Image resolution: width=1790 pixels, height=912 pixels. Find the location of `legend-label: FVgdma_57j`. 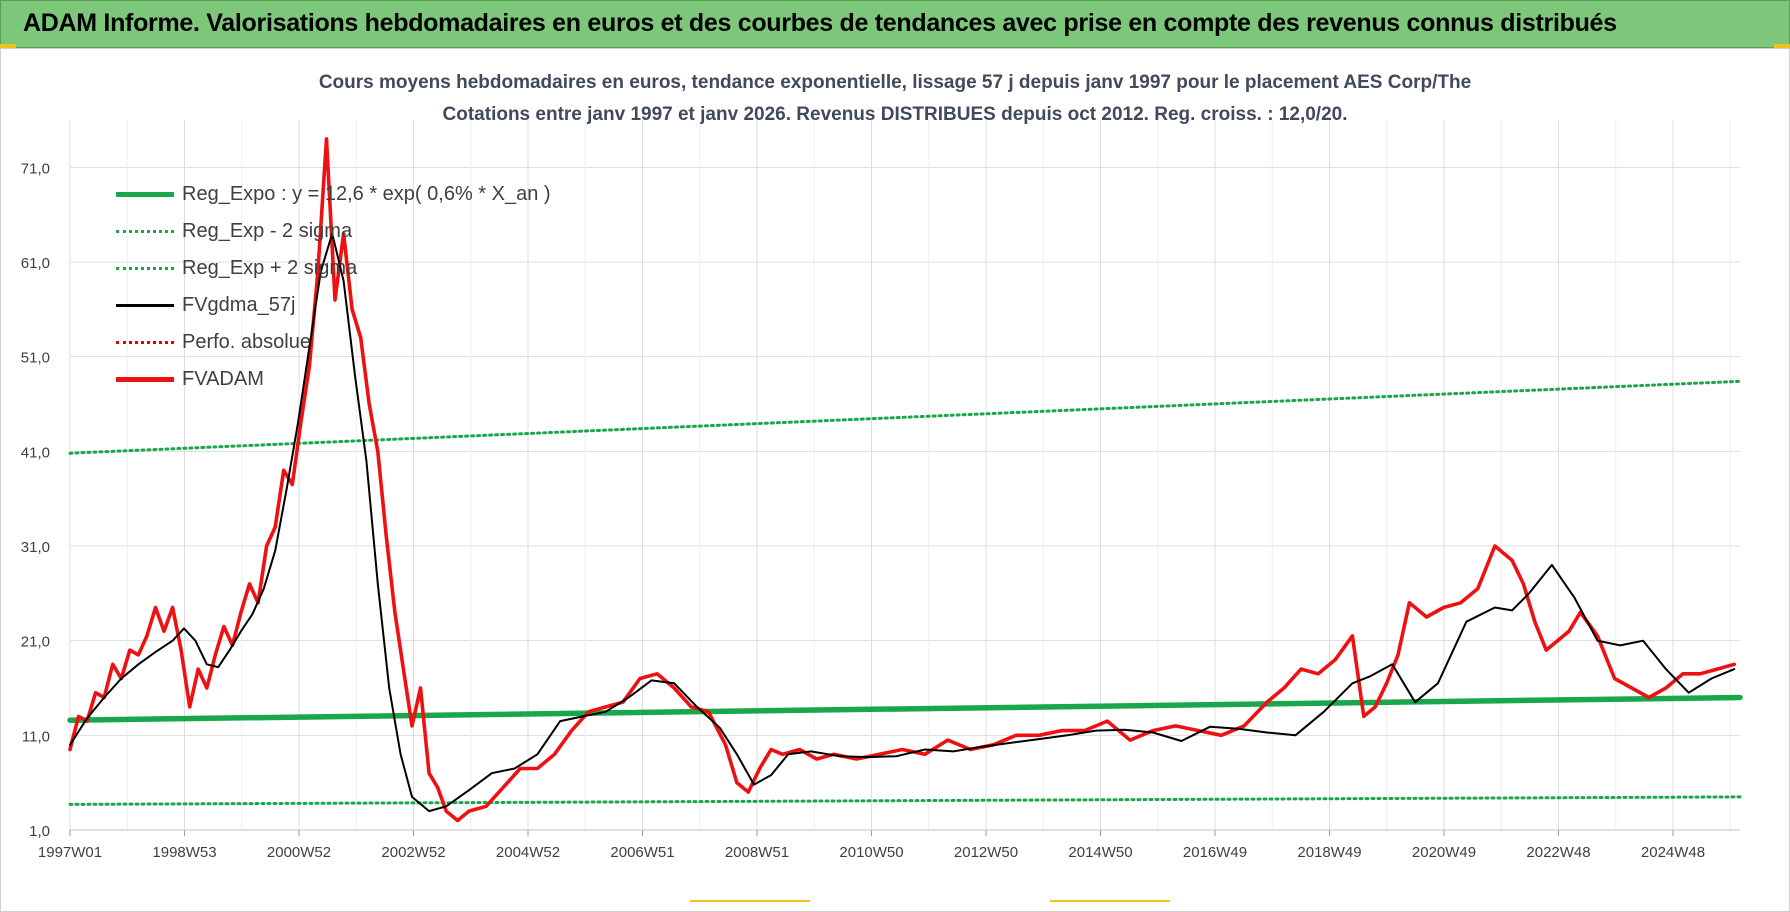

legend-label: FVgdma_57j is located at coordinates (239, 305).